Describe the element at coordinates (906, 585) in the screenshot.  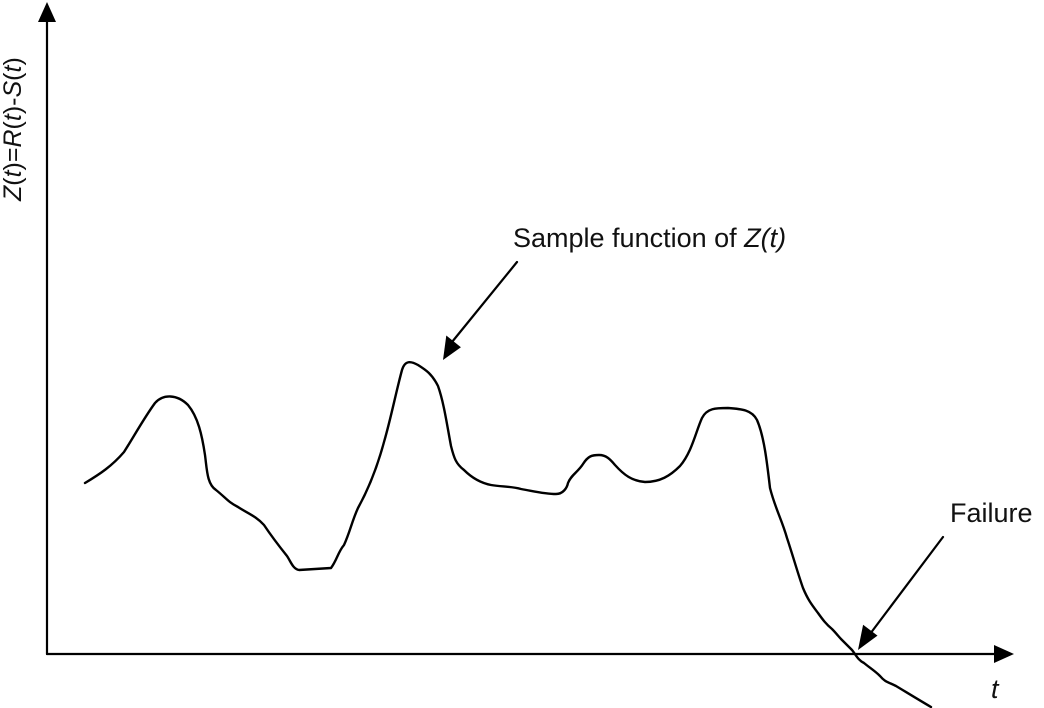
I see `failure-arrow` at that location.